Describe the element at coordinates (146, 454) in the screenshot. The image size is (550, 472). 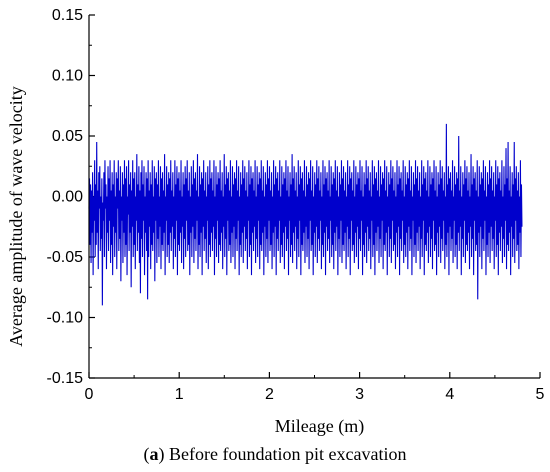
I see `caption-letter-open: (` at that location.